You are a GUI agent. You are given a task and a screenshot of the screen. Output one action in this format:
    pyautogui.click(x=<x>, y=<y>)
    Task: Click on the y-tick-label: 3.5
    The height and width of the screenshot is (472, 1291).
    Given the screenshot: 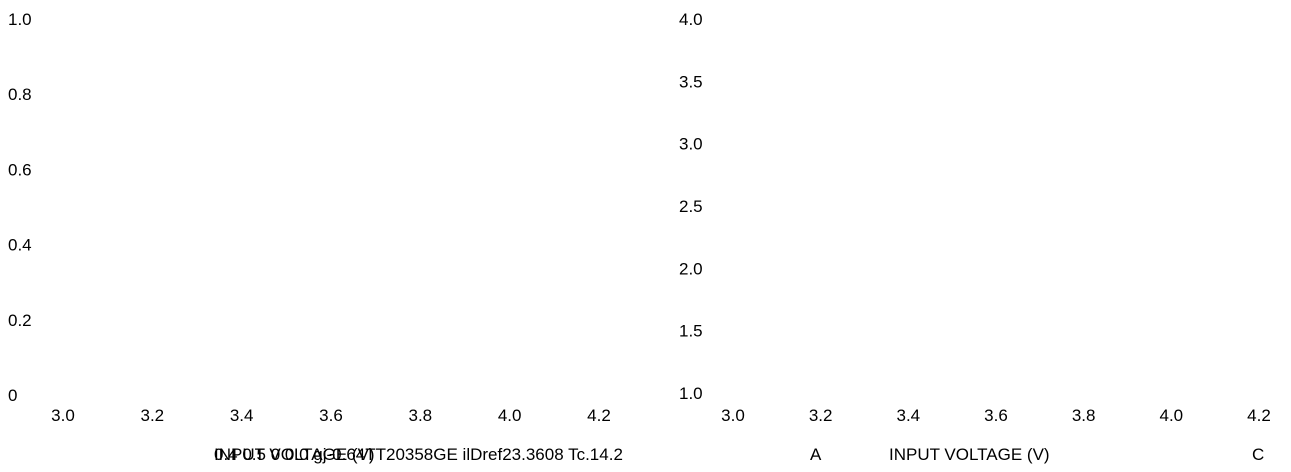 What is the action you would take?
    pyautogui.click(x=691, y=81)
    